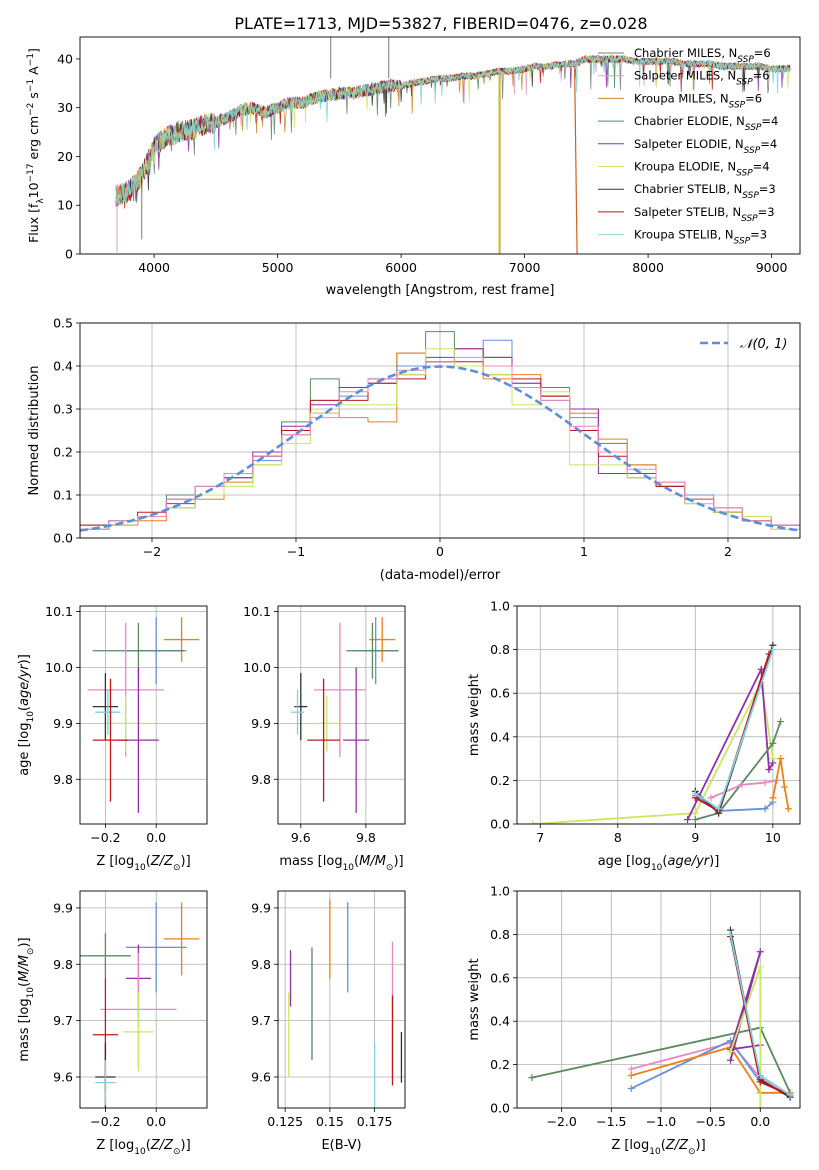 The height and width of the screenshot is (1170, 819). What do you see at coordinates (525, 267) in the screenshot?
I see `x-tick-label: 7000` at bounding box center [525, 267].